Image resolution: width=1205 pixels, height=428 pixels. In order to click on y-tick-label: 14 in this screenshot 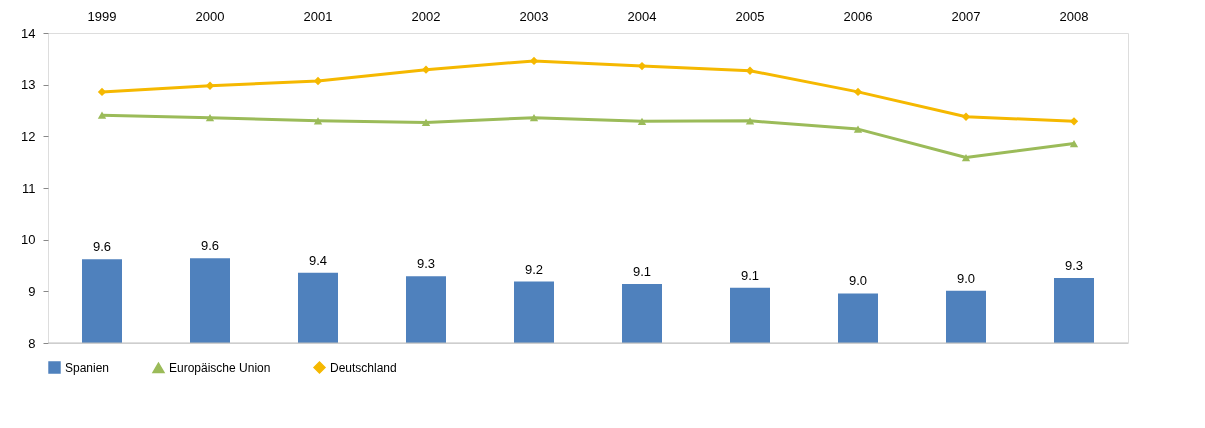, I will do `click(28, 33)`.